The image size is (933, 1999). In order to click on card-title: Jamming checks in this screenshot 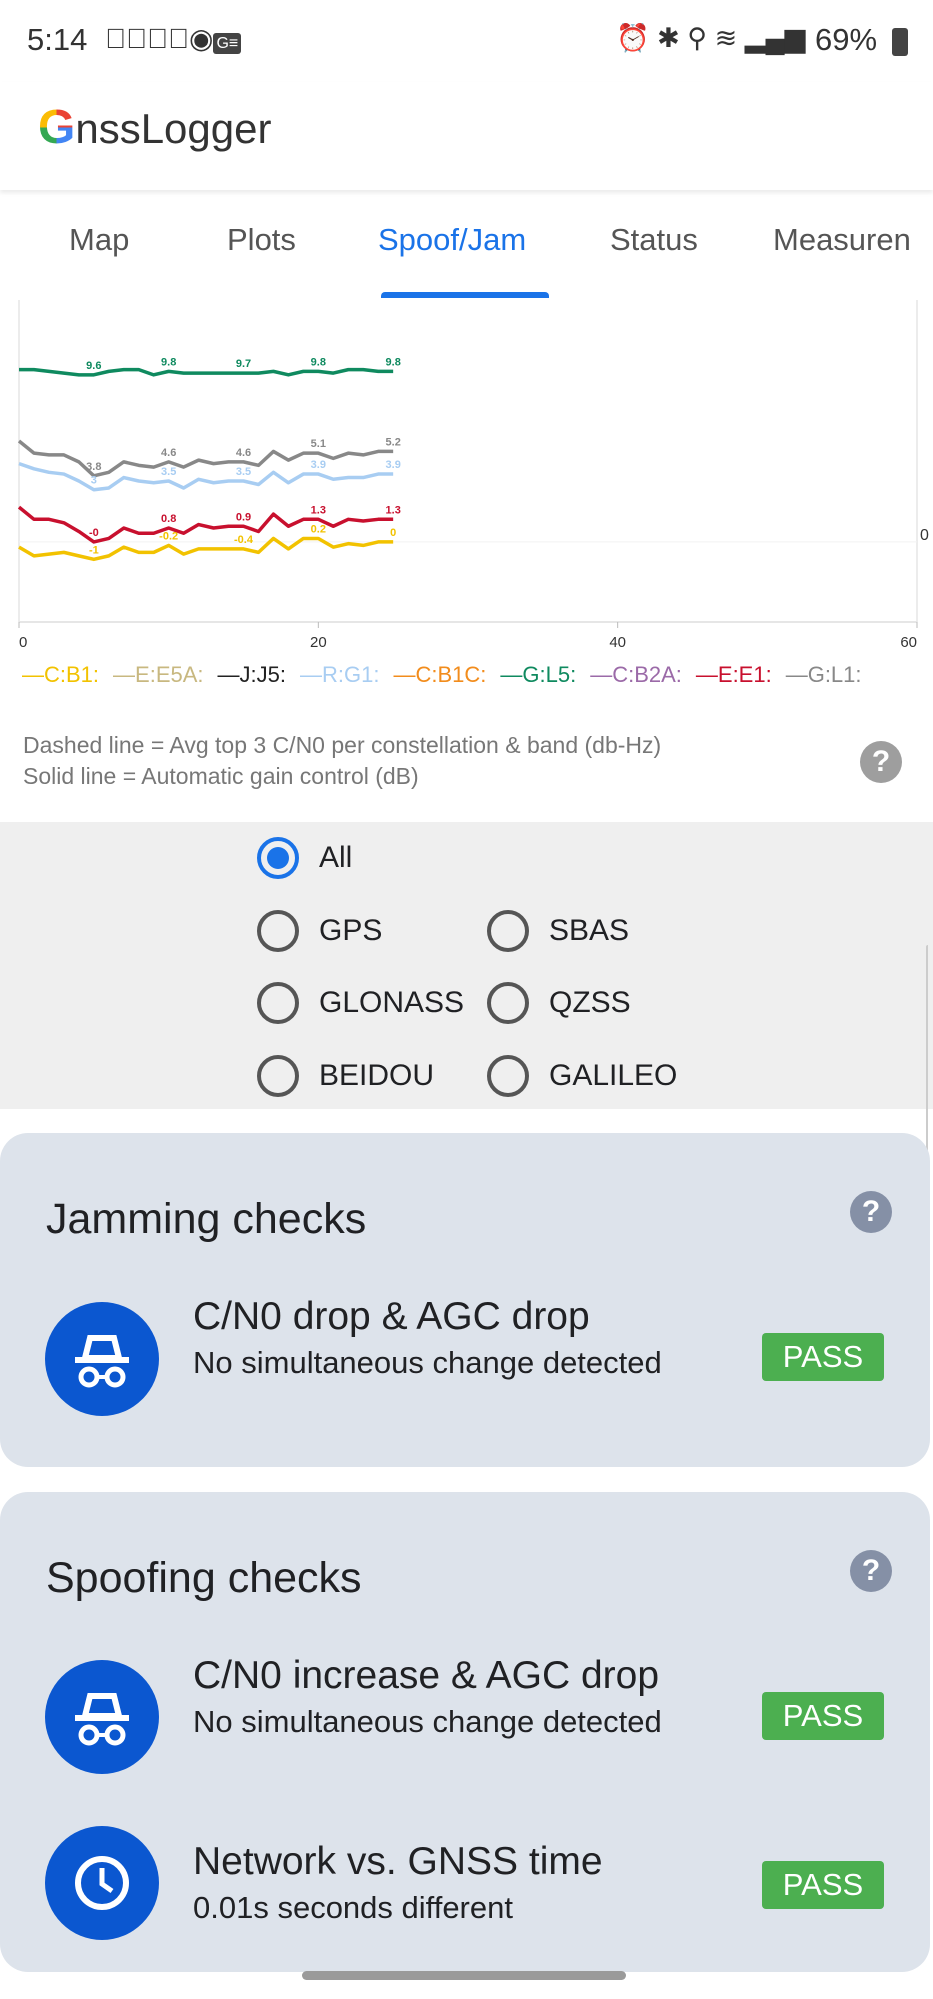, I will do `click(206, 1219)`.